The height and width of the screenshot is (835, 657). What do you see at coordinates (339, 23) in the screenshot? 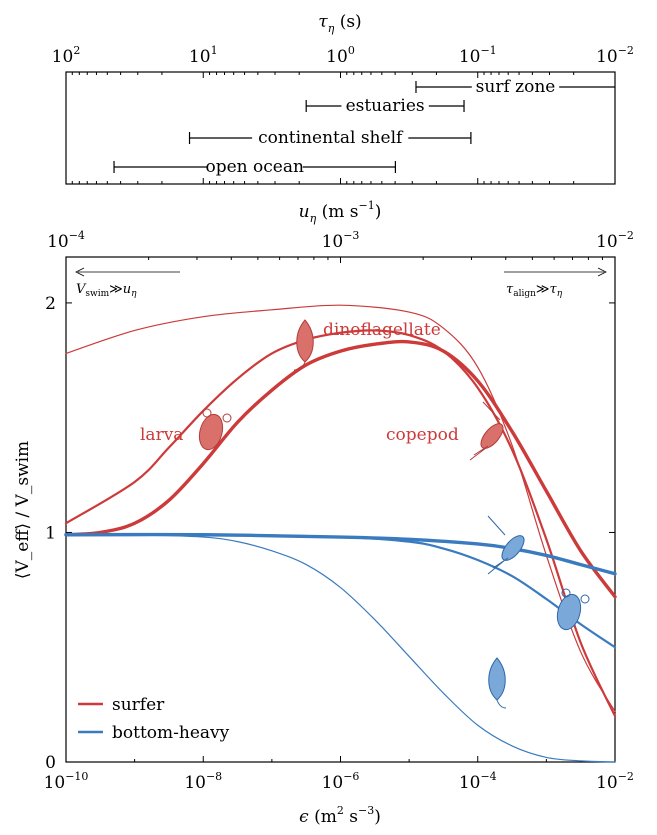
I see `top-panel-axis-label: τη (s)` at bounding box center [339, 23].